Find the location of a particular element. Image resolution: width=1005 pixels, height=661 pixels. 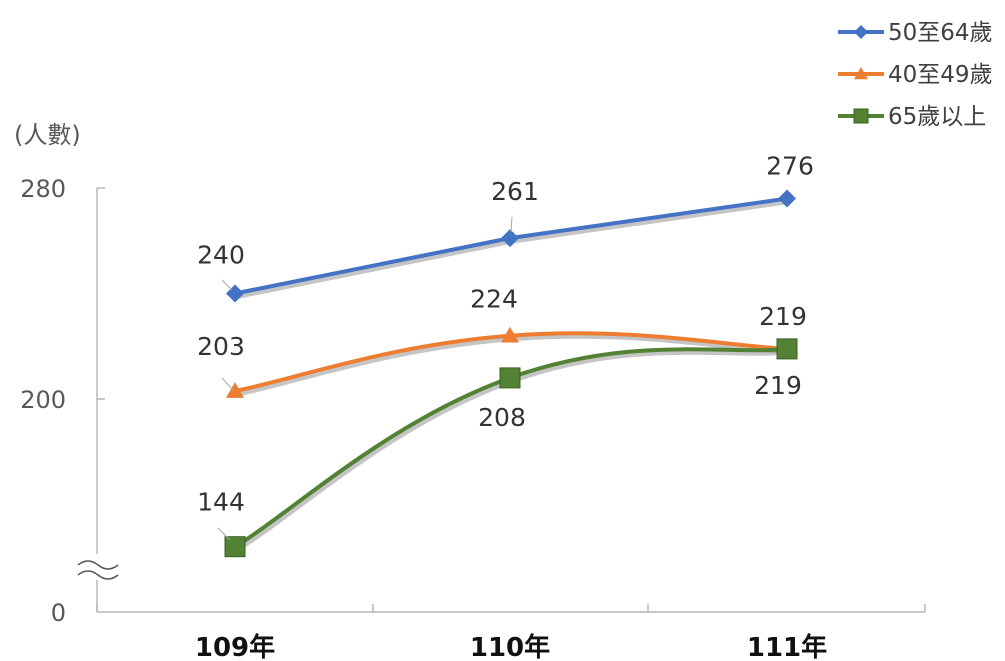

legend-item: 65歲以上 is located at coordinates (912, 117).